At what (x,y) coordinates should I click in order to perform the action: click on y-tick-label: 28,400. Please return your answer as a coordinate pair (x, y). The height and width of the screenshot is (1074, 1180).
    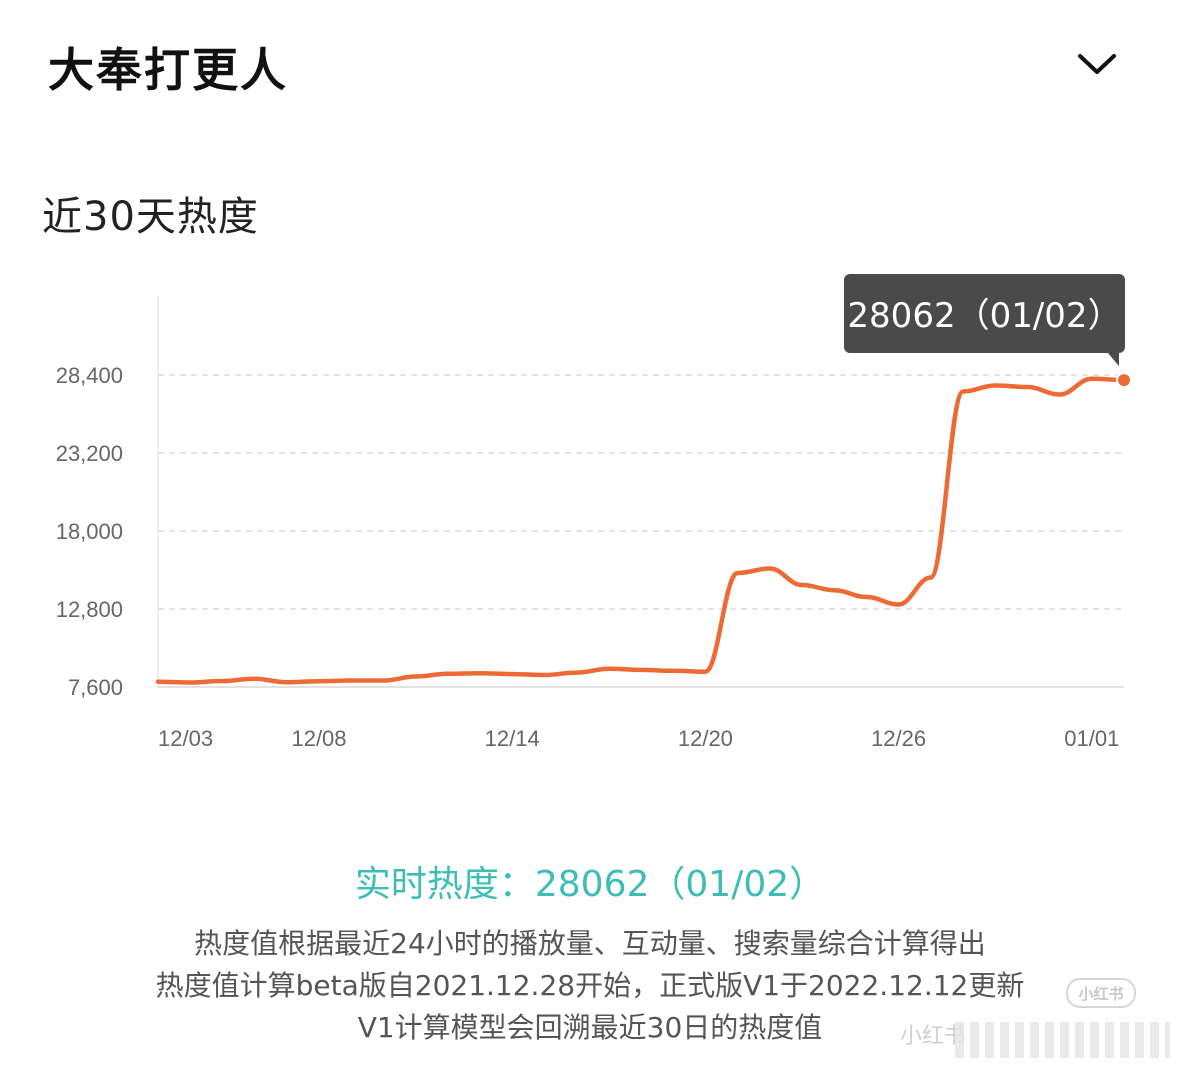
    Looking at the image, I should click on (89, 375).